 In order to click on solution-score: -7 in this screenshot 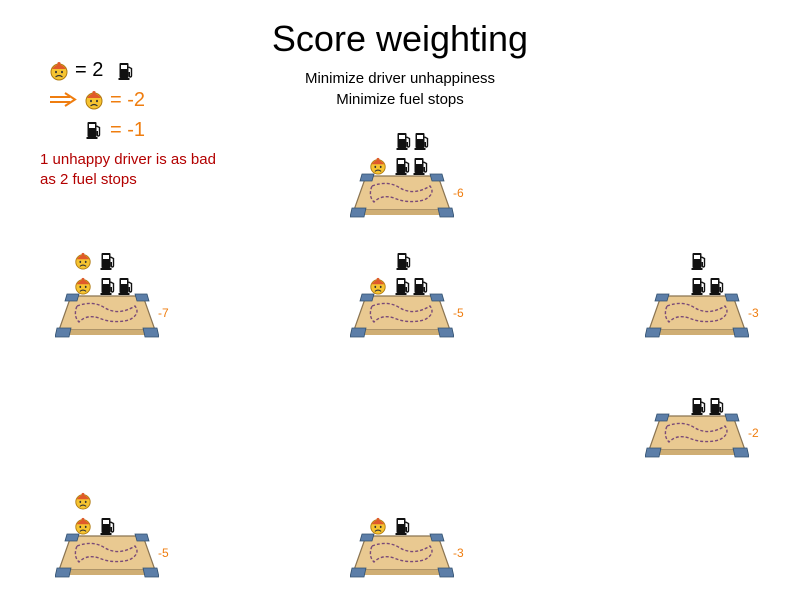, I will do `click(163, 313)`.